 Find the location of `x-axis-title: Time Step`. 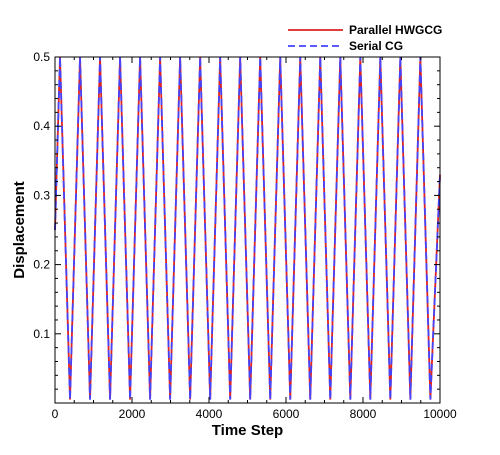

x-axis-title: Time Step is located at coordinates (247, 430).